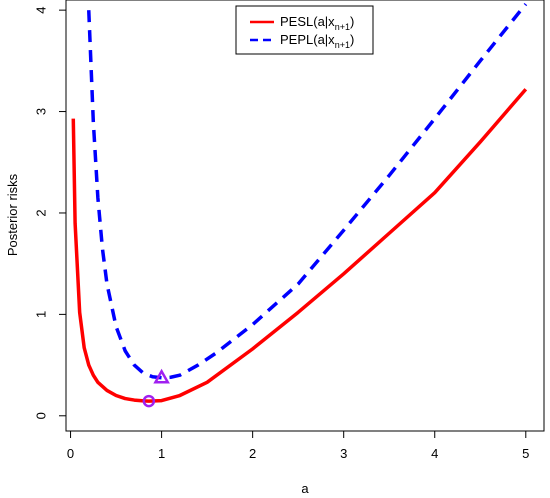 This screenshot has width=550, height=498. I want to click on legend: PESL(a|xn+1) PEPL(a|xn+1), so click(304, 30).